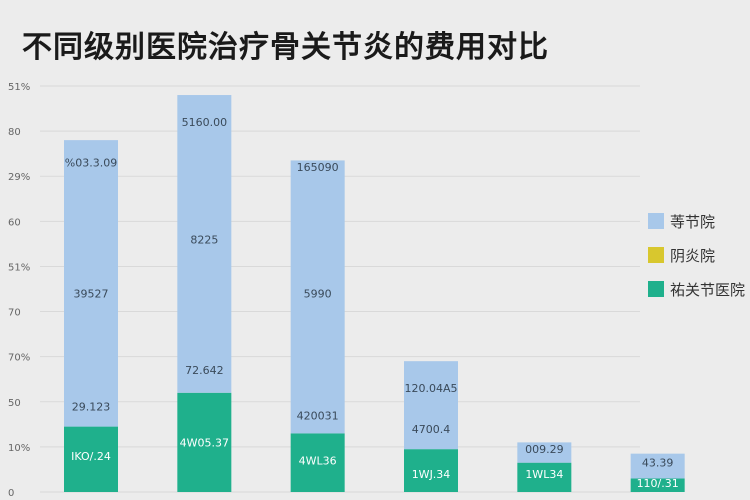 This screenshot has height=500, width=750. Describe the element at coordinates (693, 221) in the screenshot. I see `legend-label: 䓁节院` at that location.